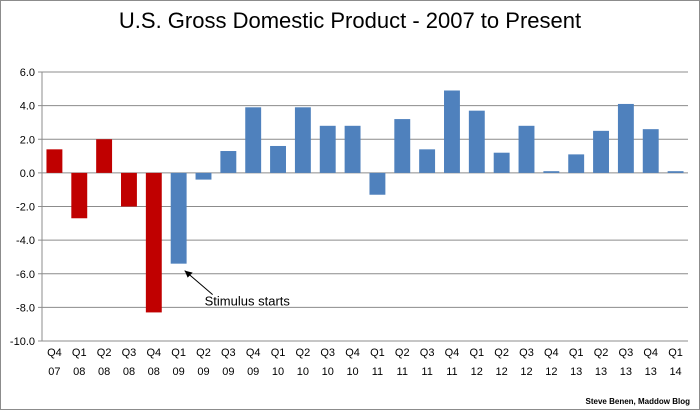 This screenshot has width=700, height=410. I want to click on y-tick-label: 4.0, so click(27, 107).